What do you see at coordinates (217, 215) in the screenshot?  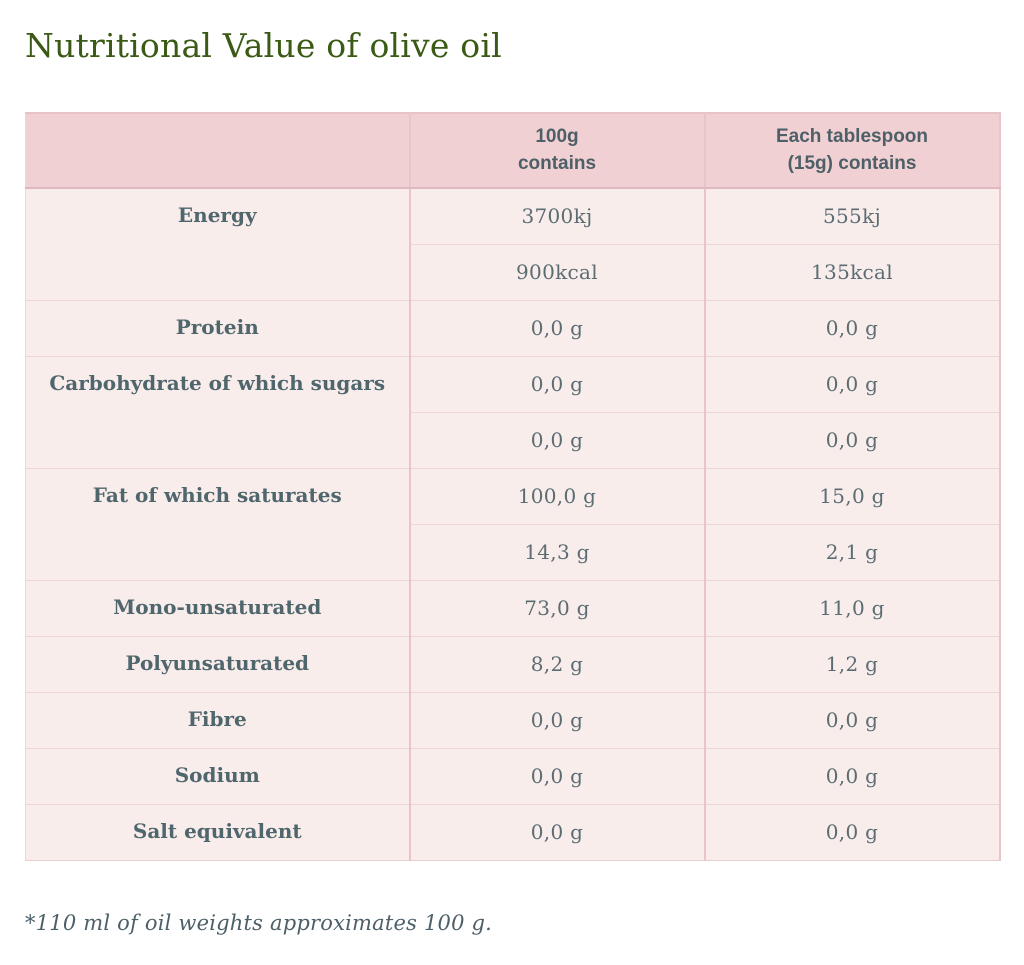 I see `row-label-energy: Energy` at bounding box center [217, 215].